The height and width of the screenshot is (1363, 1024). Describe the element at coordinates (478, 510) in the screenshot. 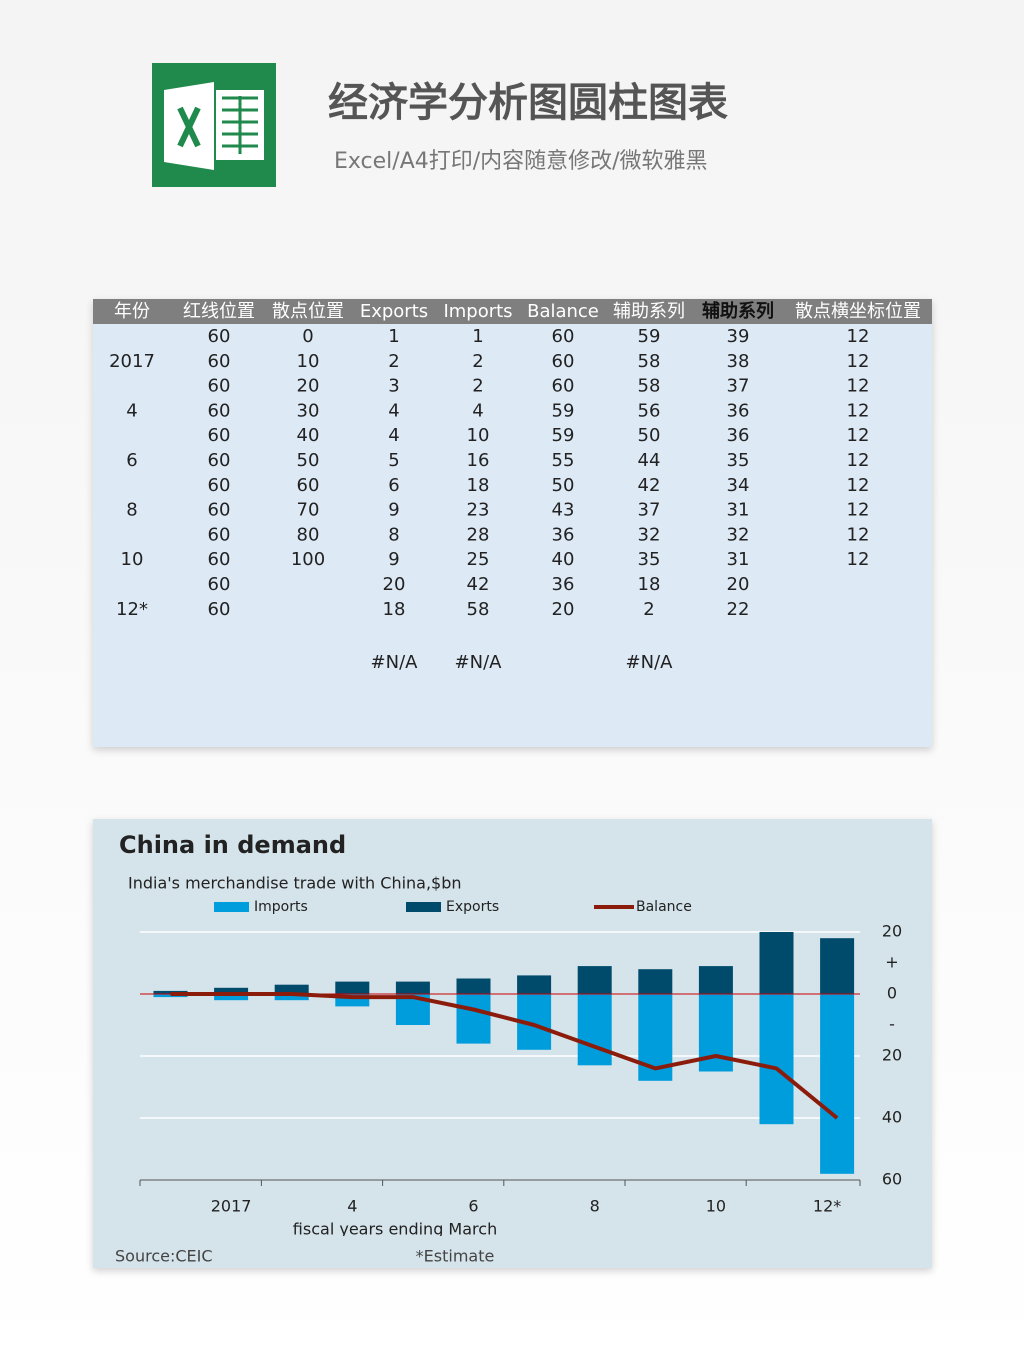

I see `table-cell: 23` at that location.